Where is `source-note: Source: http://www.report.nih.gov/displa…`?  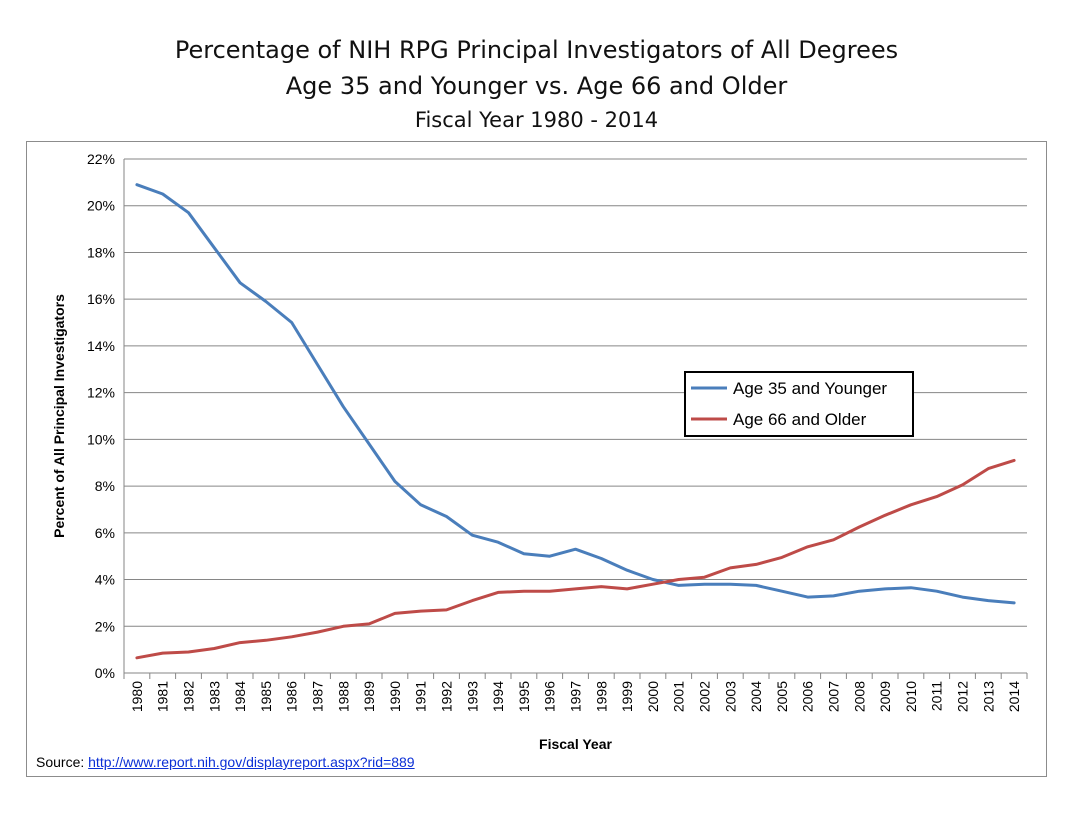 source-note: Source: http://www.report.nih.gov/displa… is located at coordinates (225, 762).